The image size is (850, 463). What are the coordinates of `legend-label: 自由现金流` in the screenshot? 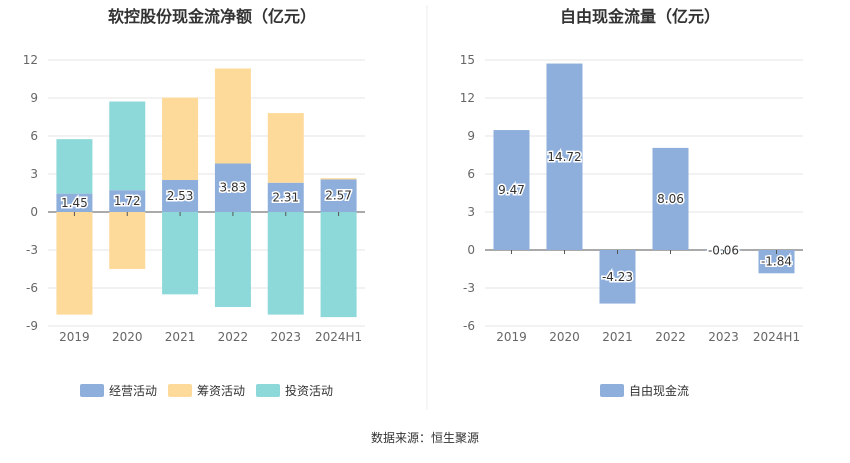 It's located at (659, 390).